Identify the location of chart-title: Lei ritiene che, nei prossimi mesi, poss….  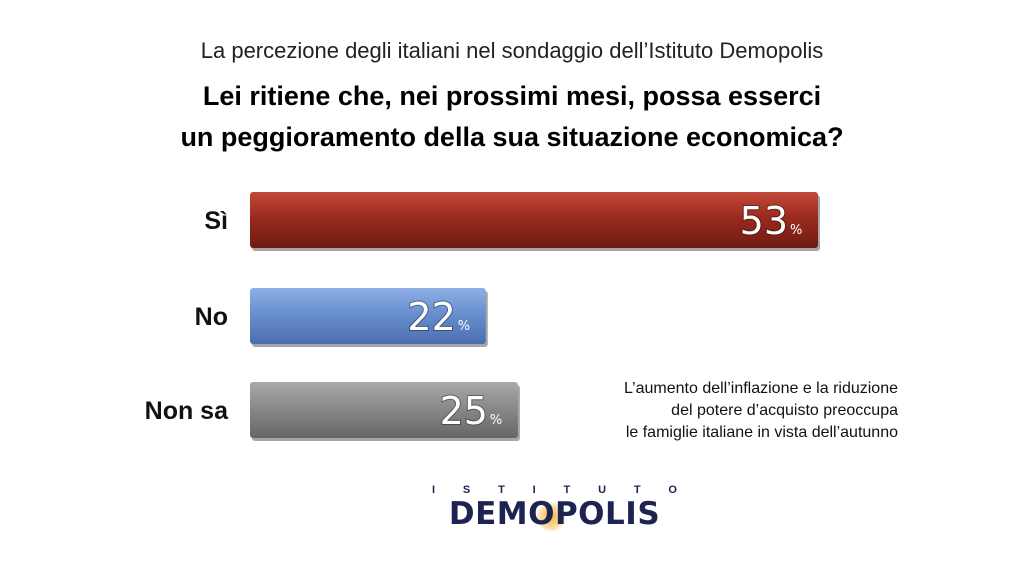
(512, 117).